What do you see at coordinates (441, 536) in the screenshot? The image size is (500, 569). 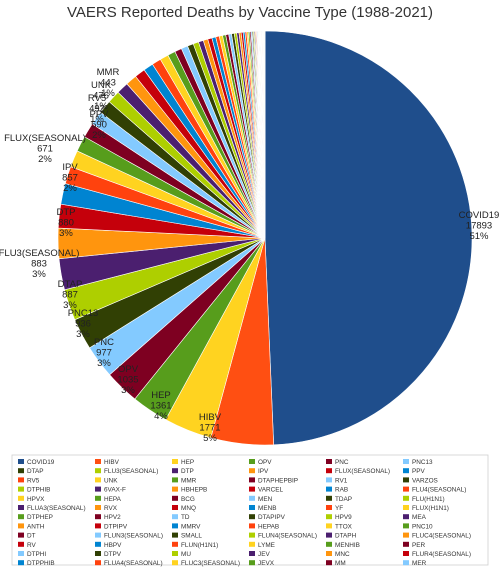 I see `legend-label: FLUC4(SEASONAL)` at bounding box center [441, 536].